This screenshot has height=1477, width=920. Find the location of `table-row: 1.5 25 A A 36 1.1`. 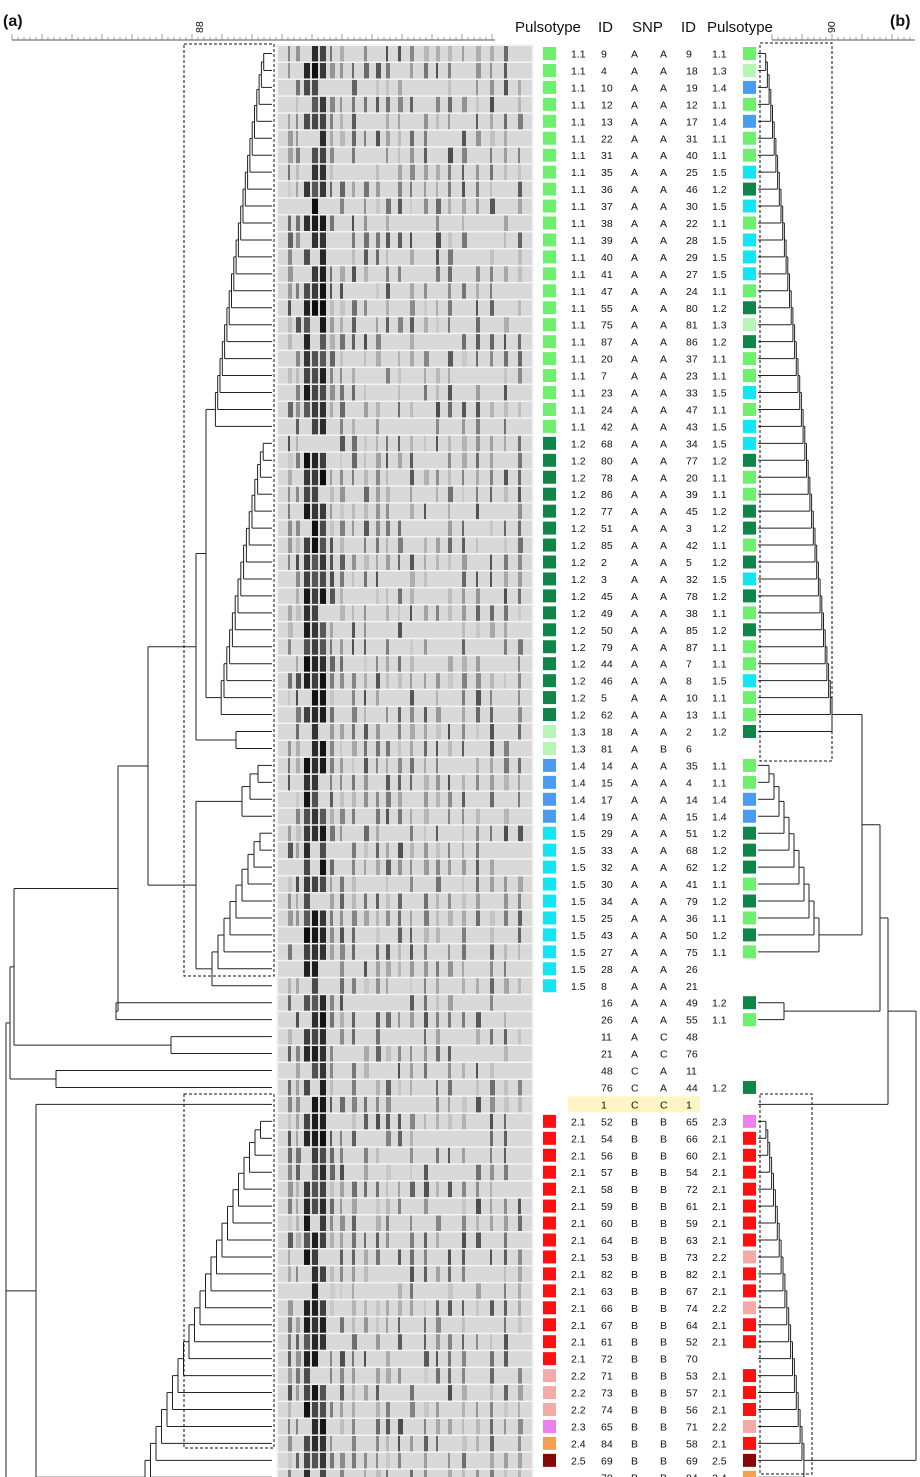

table-row: 1.5 25 A A 36 1.1 is located at coordinates (649, 918).